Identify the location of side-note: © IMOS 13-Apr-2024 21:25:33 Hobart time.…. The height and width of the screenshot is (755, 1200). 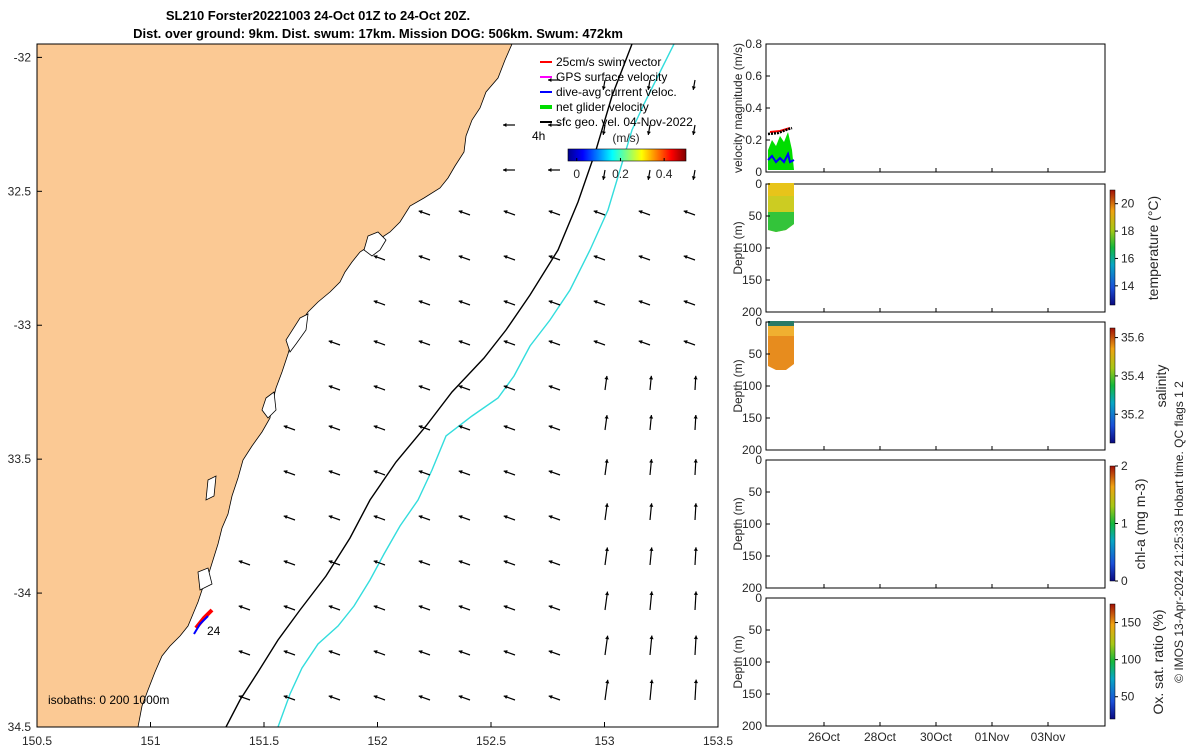
(1179, 532).